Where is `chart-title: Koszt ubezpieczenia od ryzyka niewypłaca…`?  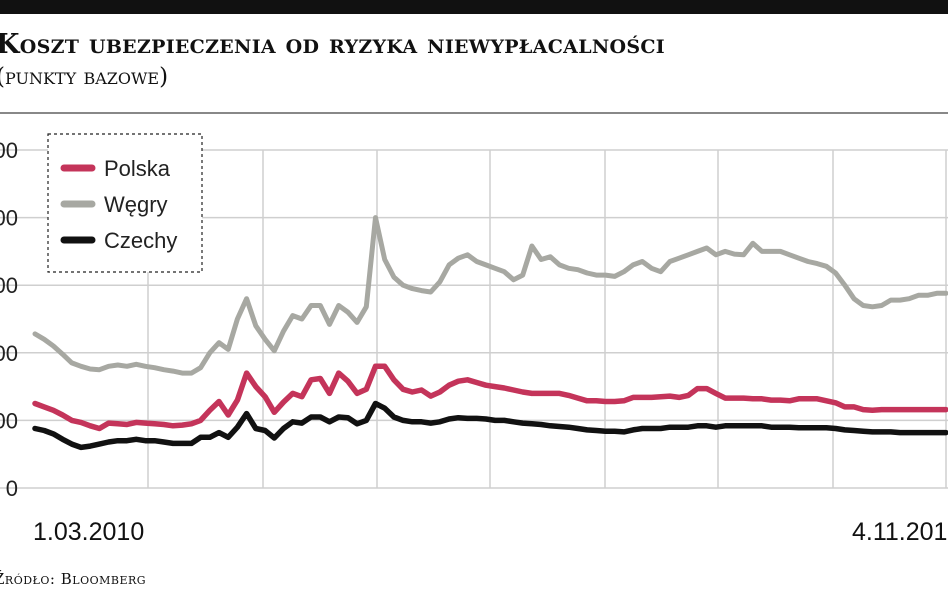
chart-title: Koszt ubezpieczenia od ryzyka niewypłaca… is located at coordinates (332, 44).